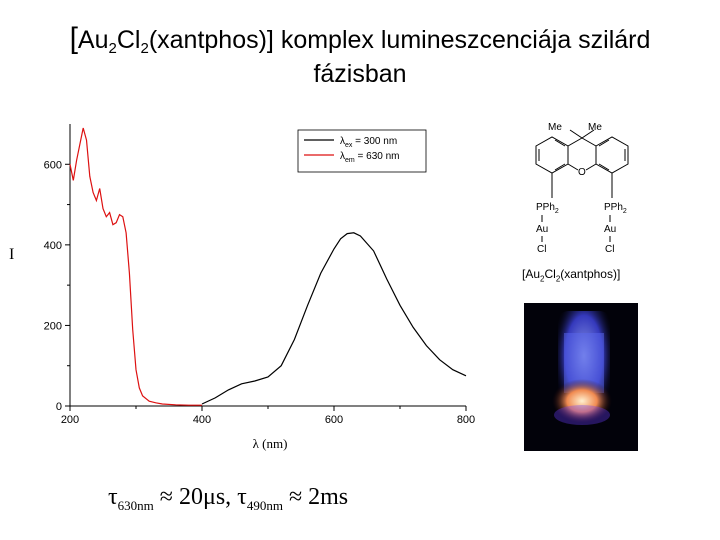 This screenshot has width=720, height=540. Describe the element at coordinates (135, 505) in the screenshot. I see `tau1-sub: 630nm` at that location.